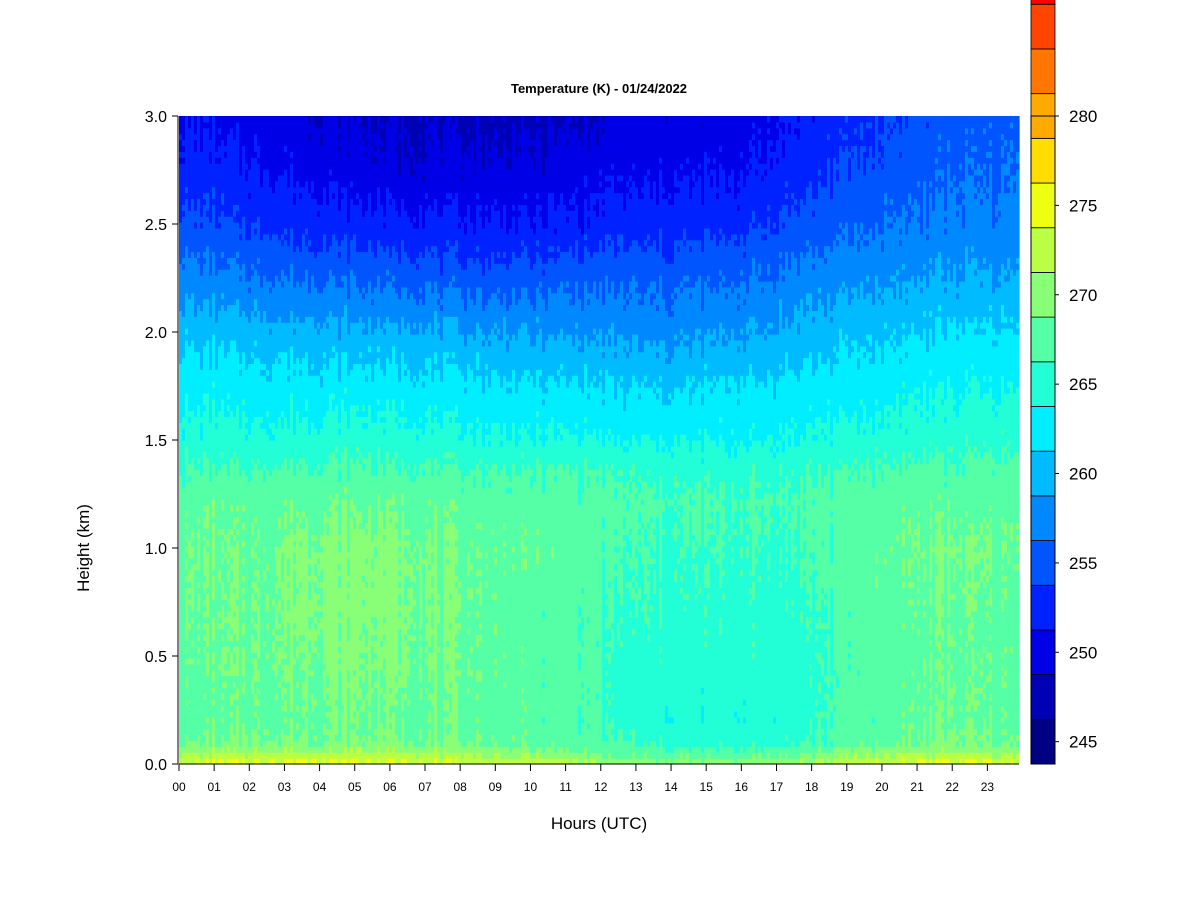  Describe the element at coordinates (599, 88) in the screenshot. I see `chart-title: Temperature (K) - 01/24/2022` at that location.